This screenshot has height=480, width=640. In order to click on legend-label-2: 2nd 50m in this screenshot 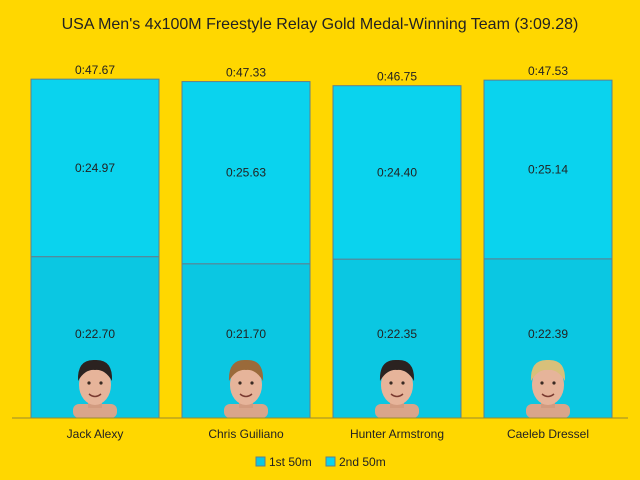, I will do `click(362, 462)`.